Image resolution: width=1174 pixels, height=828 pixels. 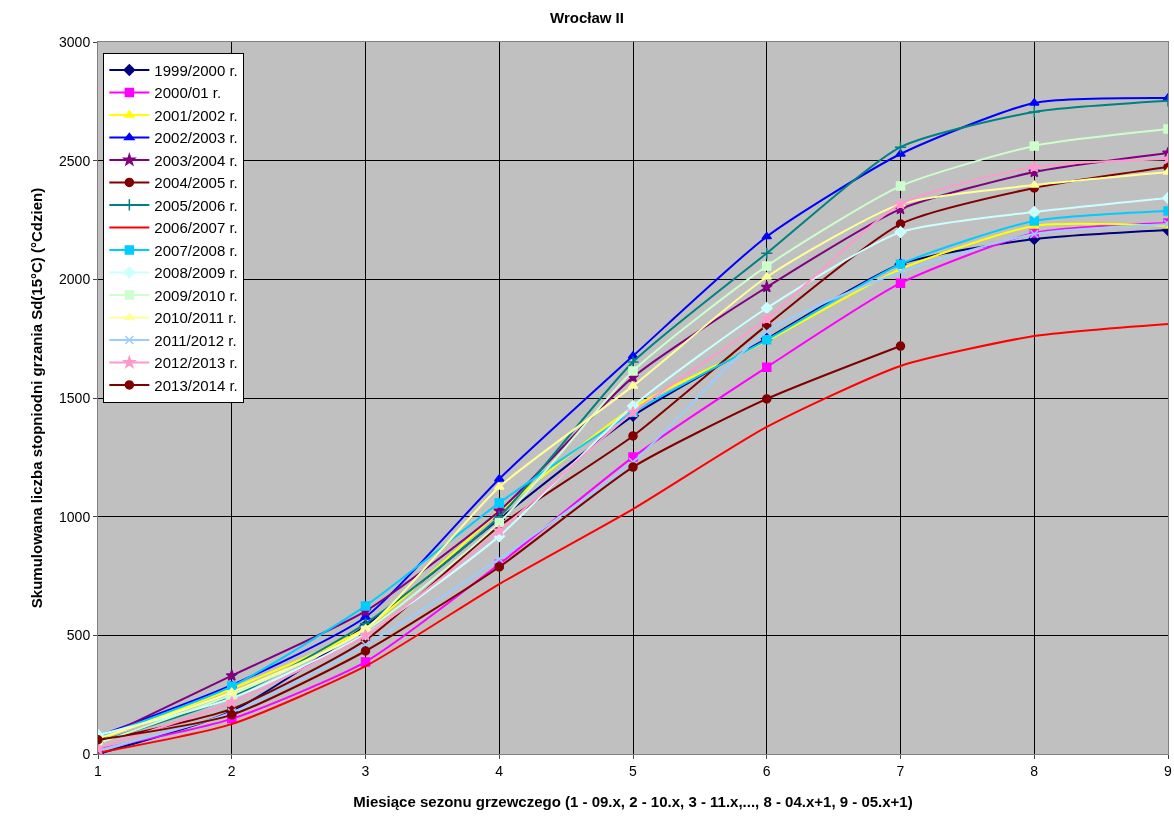 I want to click on y-tick-label: 2000, so click(x=75, y=279).